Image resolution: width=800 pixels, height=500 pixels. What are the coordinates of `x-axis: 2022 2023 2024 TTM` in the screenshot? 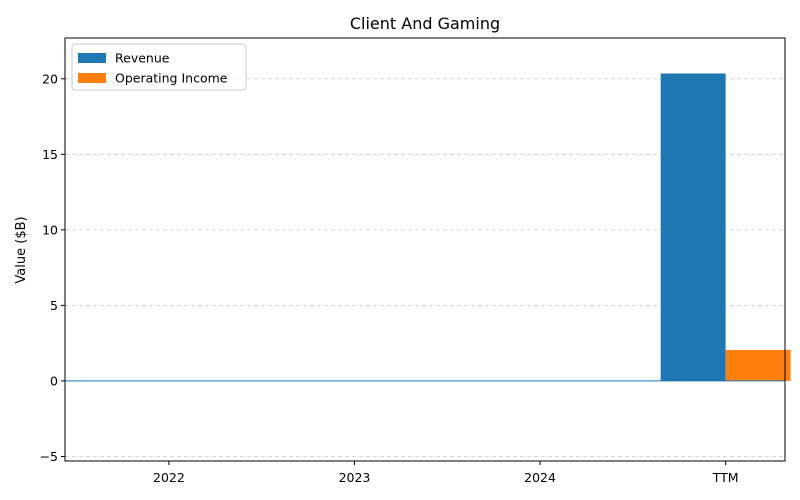 It's located at (446, 473).